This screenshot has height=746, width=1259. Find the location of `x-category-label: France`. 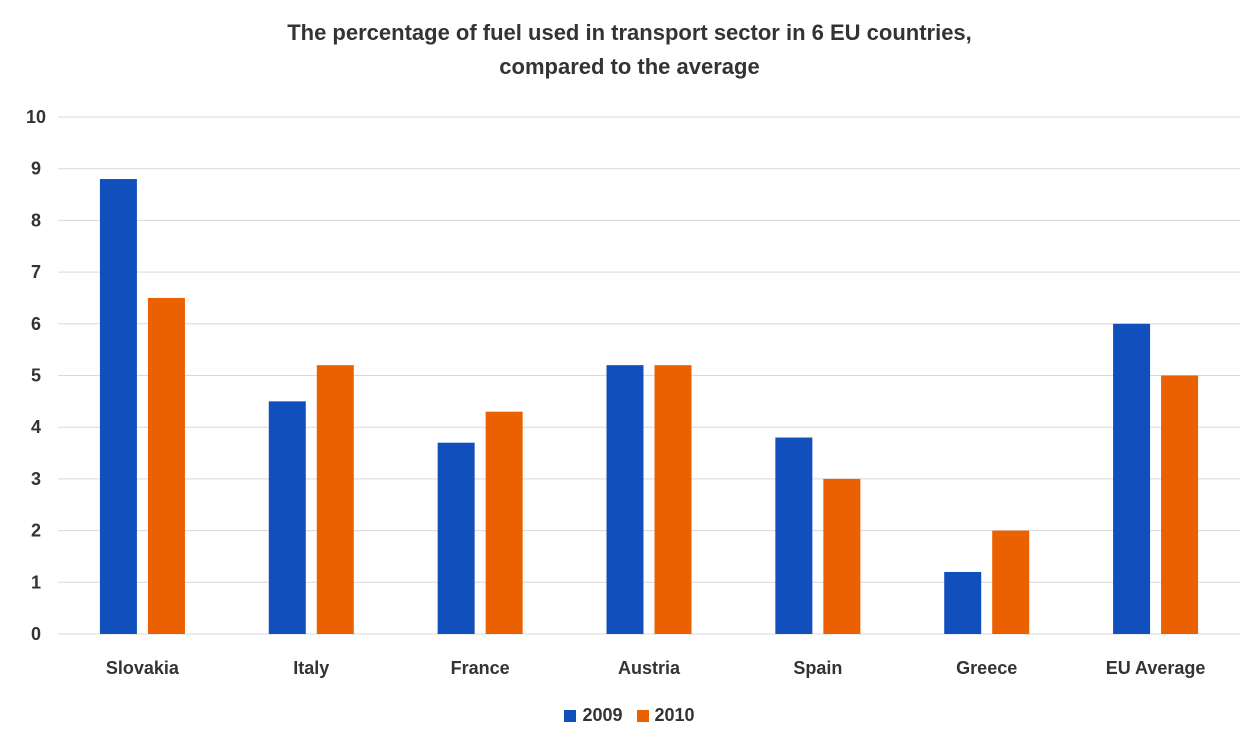

x-category-label: France is located at coordinates (480, 668).